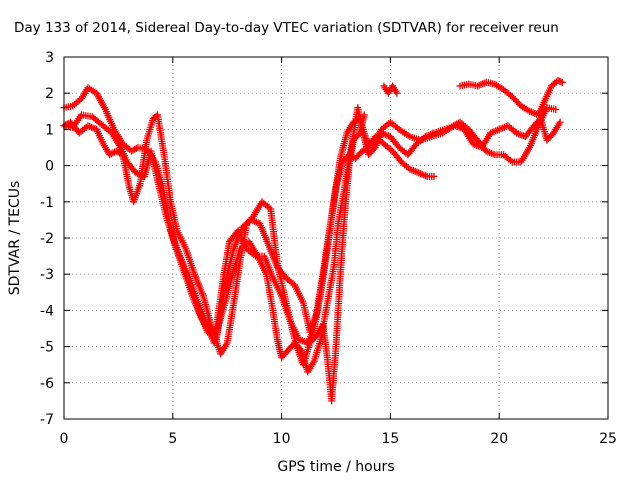 Image resolution: width=640 pixels, height=480 pixels. I want to click on y-tick-label: -1, so click(47, 203).